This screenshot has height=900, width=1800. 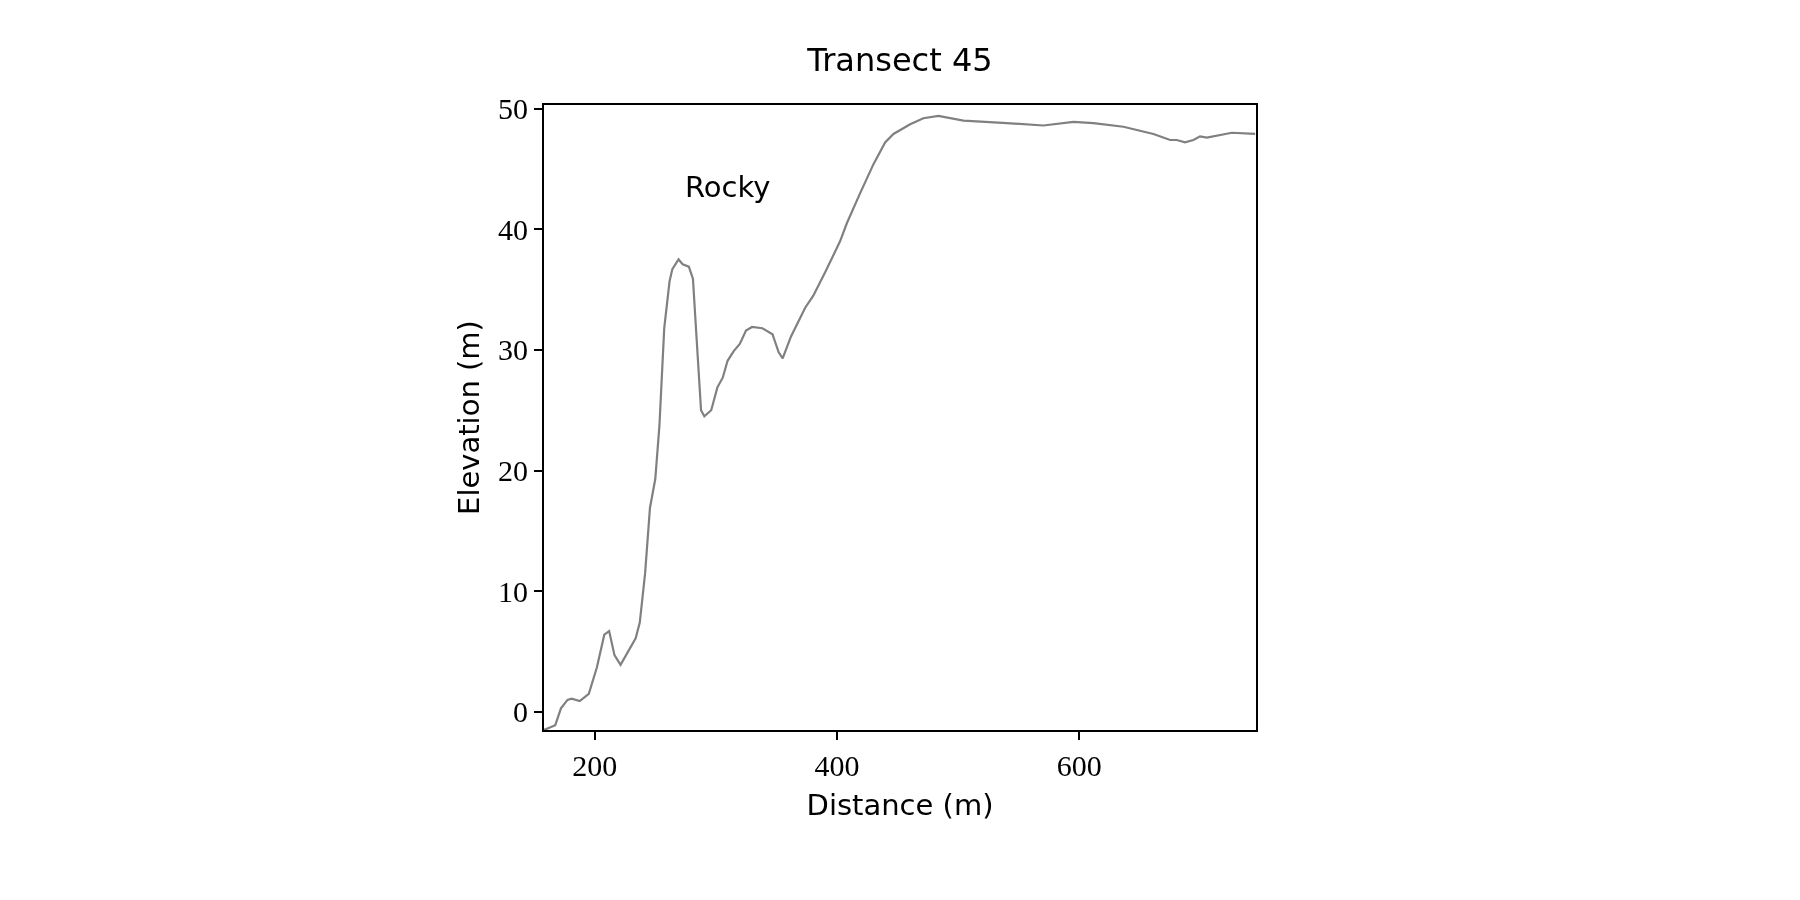 I want to click on y-tick-label: 40, so click(x=513, y=229).